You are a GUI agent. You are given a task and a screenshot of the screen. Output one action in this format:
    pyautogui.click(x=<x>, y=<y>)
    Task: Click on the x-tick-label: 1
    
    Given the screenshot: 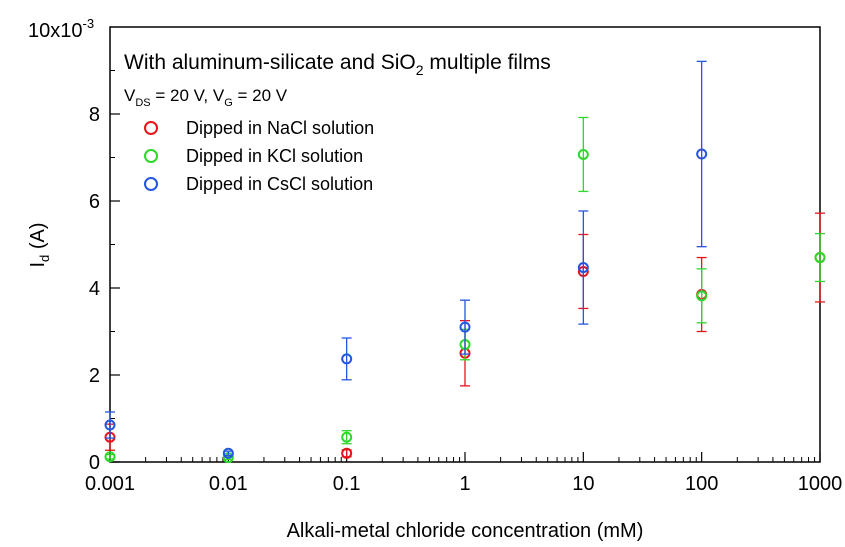 What is the action you would take?
    pyautogui.click(x=464, y=484)
    